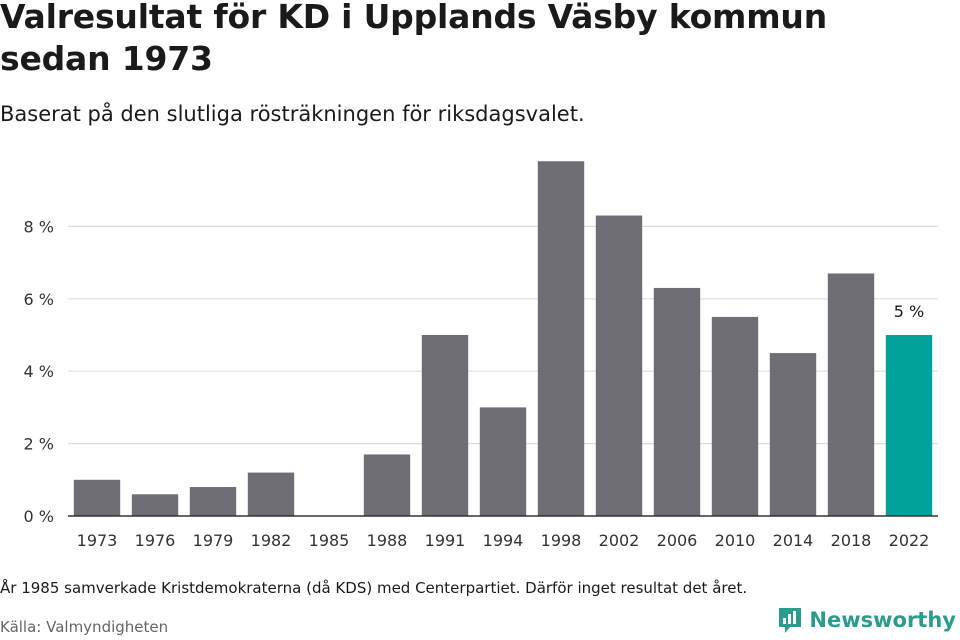 The image size is (960, 640). I want to click on x-tick-label: 1976, so click(155, 540).